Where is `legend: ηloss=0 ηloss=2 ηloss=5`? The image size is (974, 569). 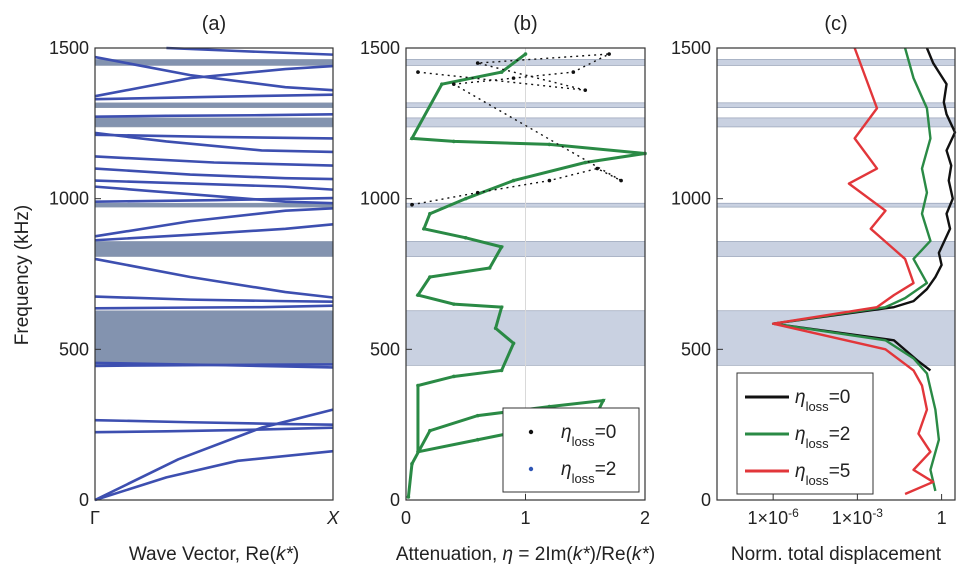 legend: ηloss=0 ηloss=2 ηloss=5 is located at coordinates (805, 433).